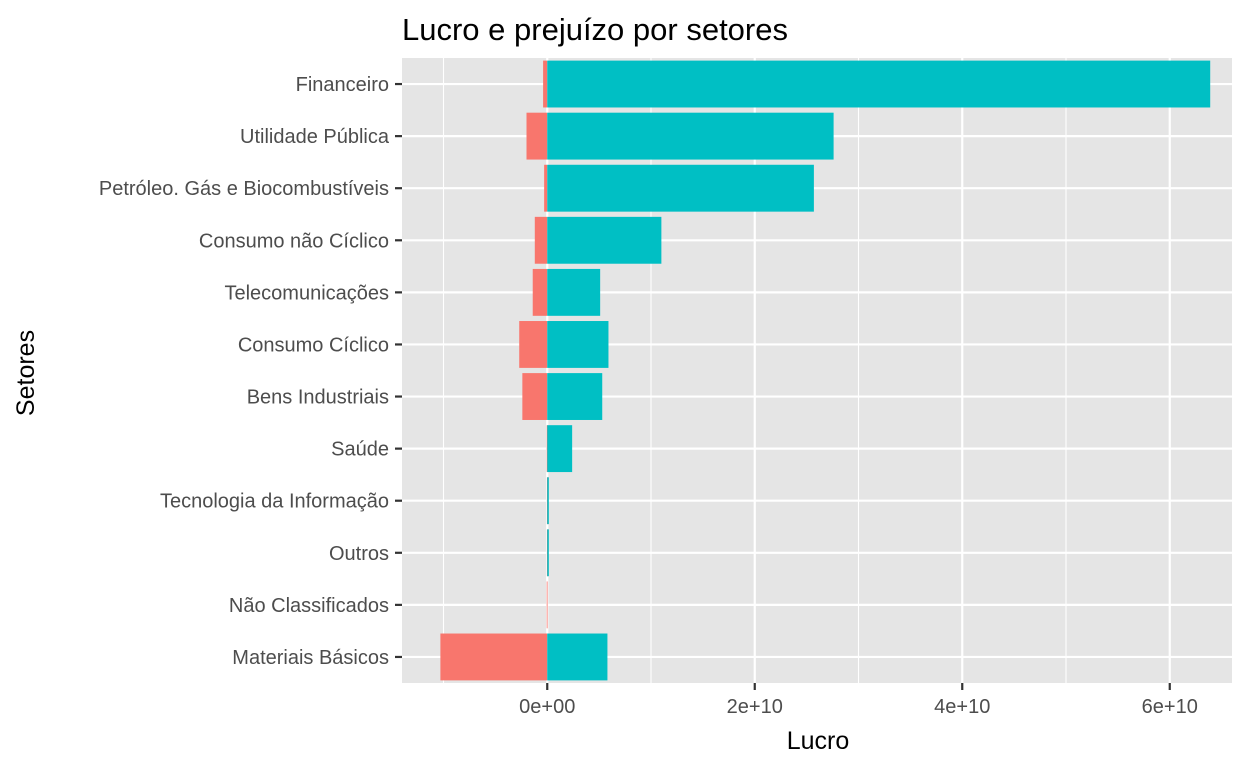 This screenshot has width=1248, height=768. Describe the element at coordinates (294, 241) in the screenshot. I see `y-tick-label: Consumo não Cíclico` at that location.